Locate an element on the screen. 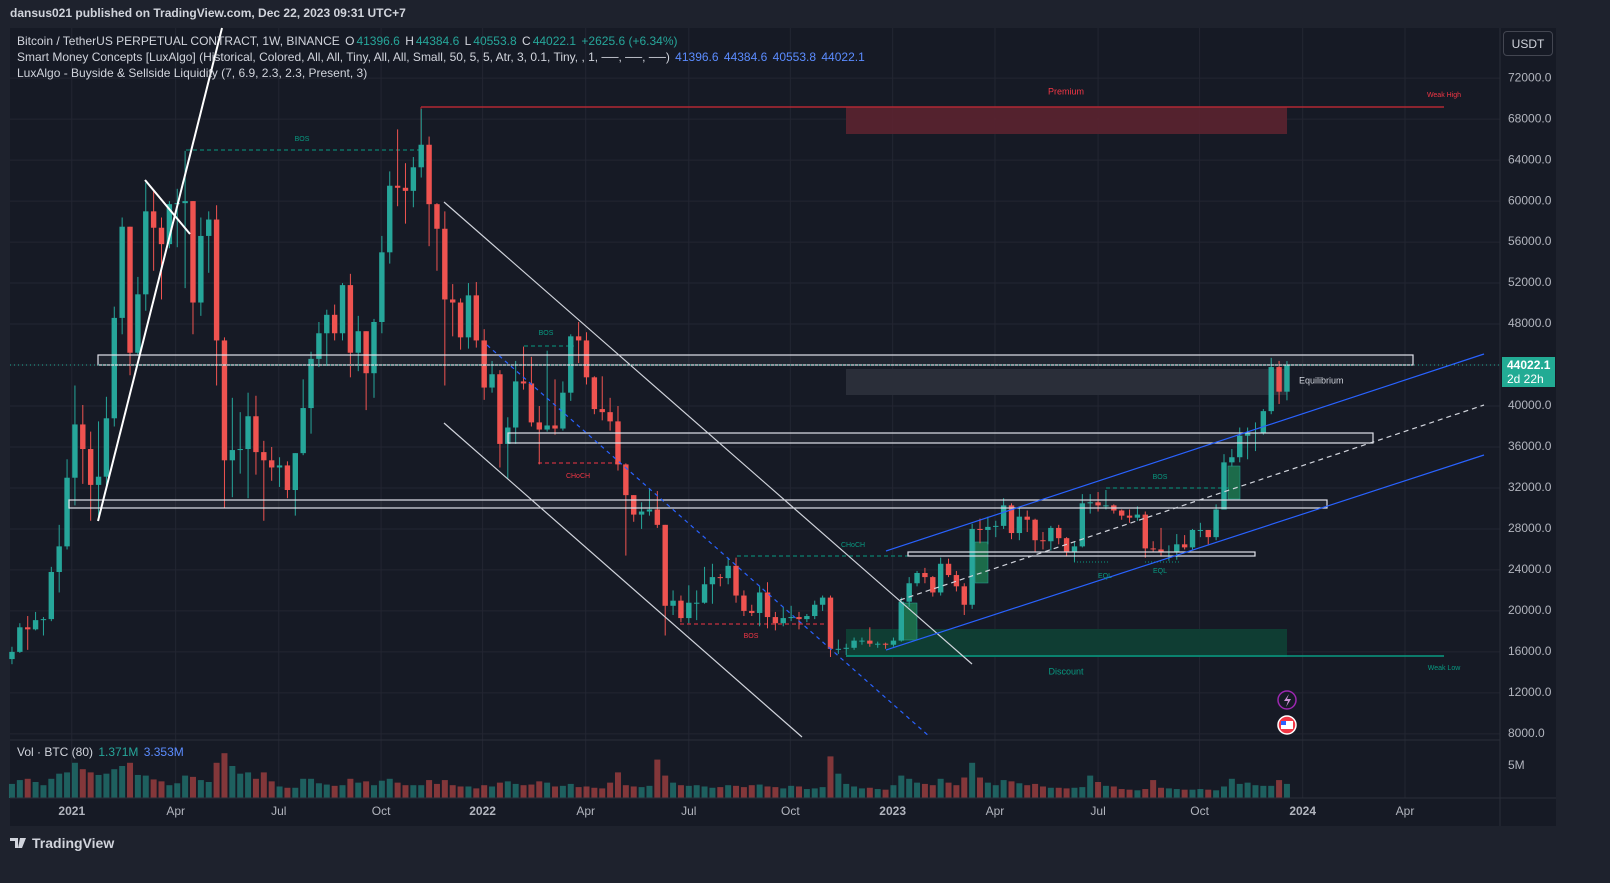 This screenshot has height=883, width=1610. x-tick-label: 2022 is located at coordinates (482, 811).